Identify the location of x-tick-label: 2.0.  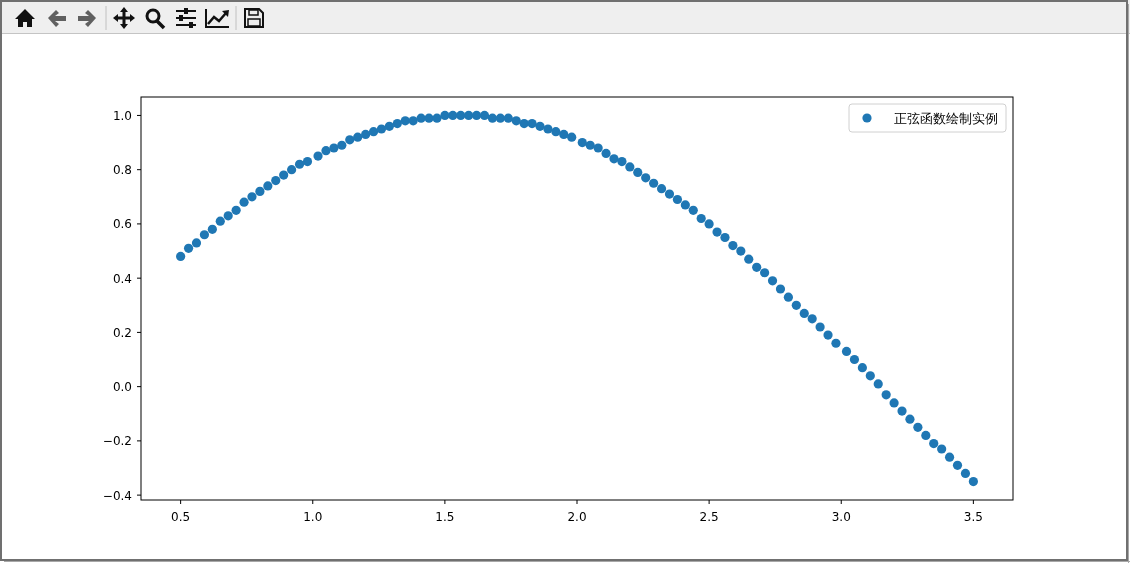
(577, 517).